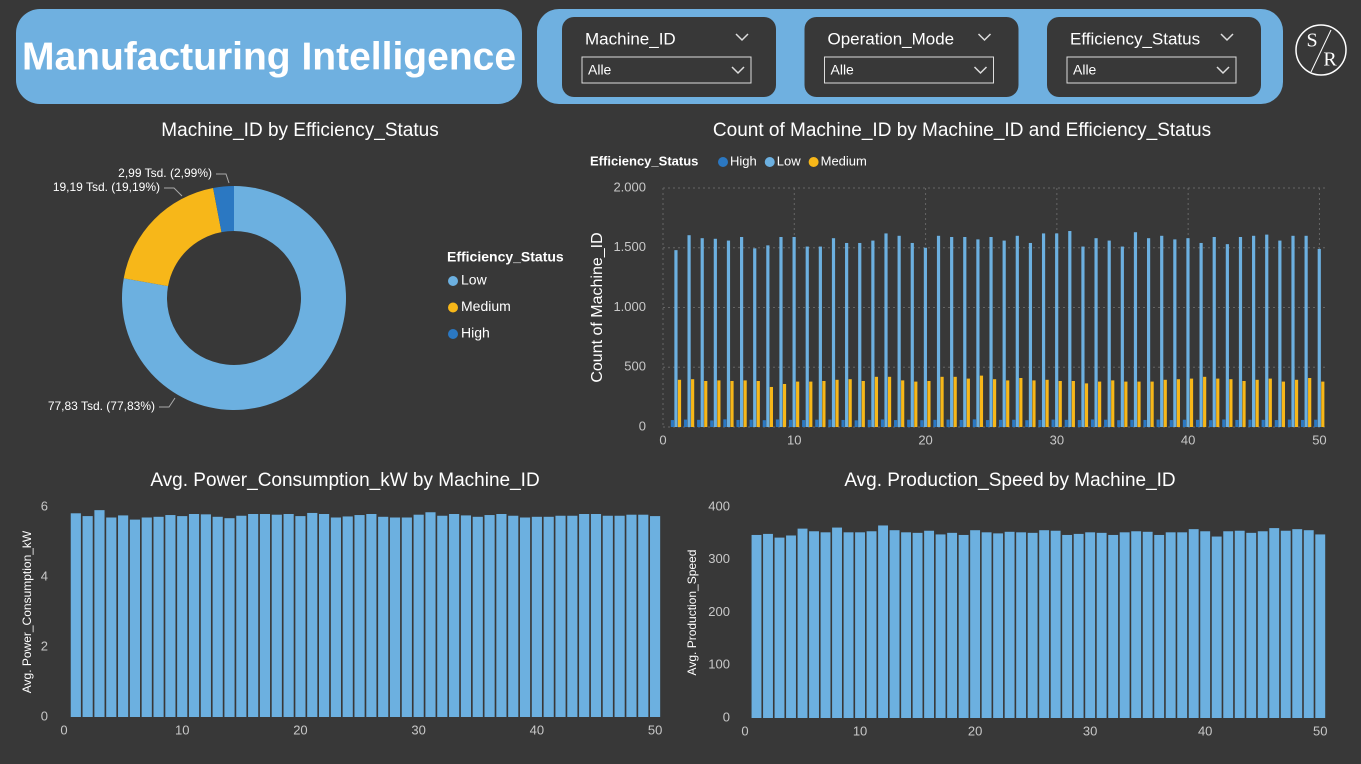 This screenshot has height=764, width=1361. Describe the element at coordinates (1311, 41) in the screenshot. I see `logo-letter: S` at that location.